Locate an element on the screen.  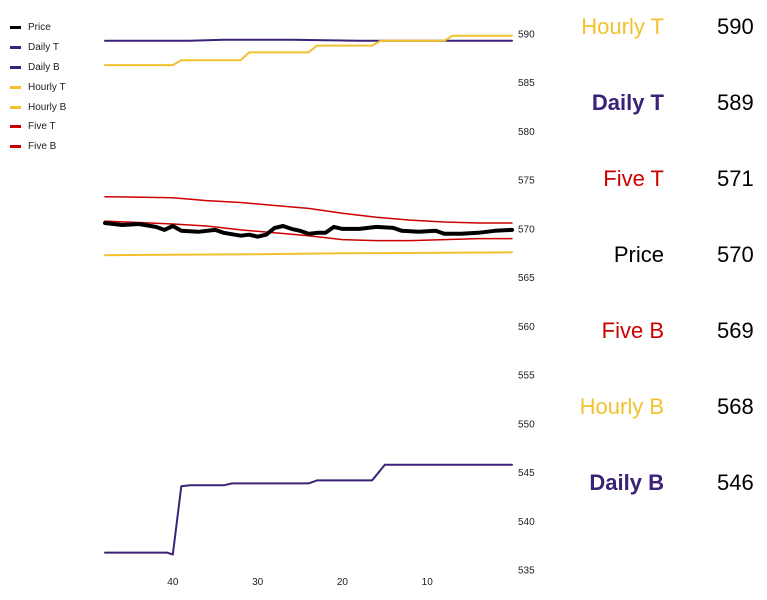
legend-item-hourly-b: Hourly B is located at coordinates (38, 107).